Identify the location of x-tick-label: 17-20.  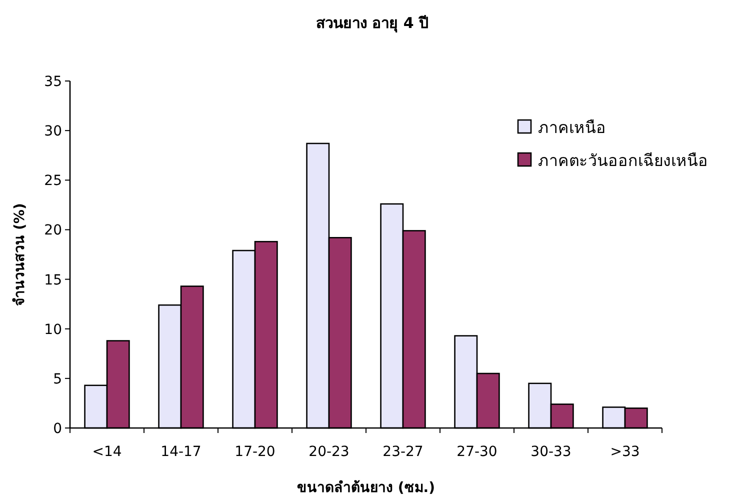
(255, 452).